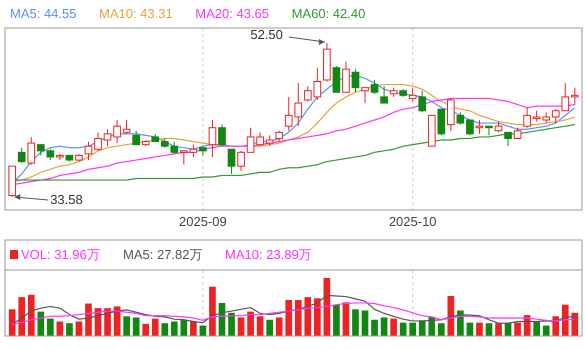 This screenshot has width=585, height=350. I want to click on x-tick-label: 2025-10, so click(412, 221).